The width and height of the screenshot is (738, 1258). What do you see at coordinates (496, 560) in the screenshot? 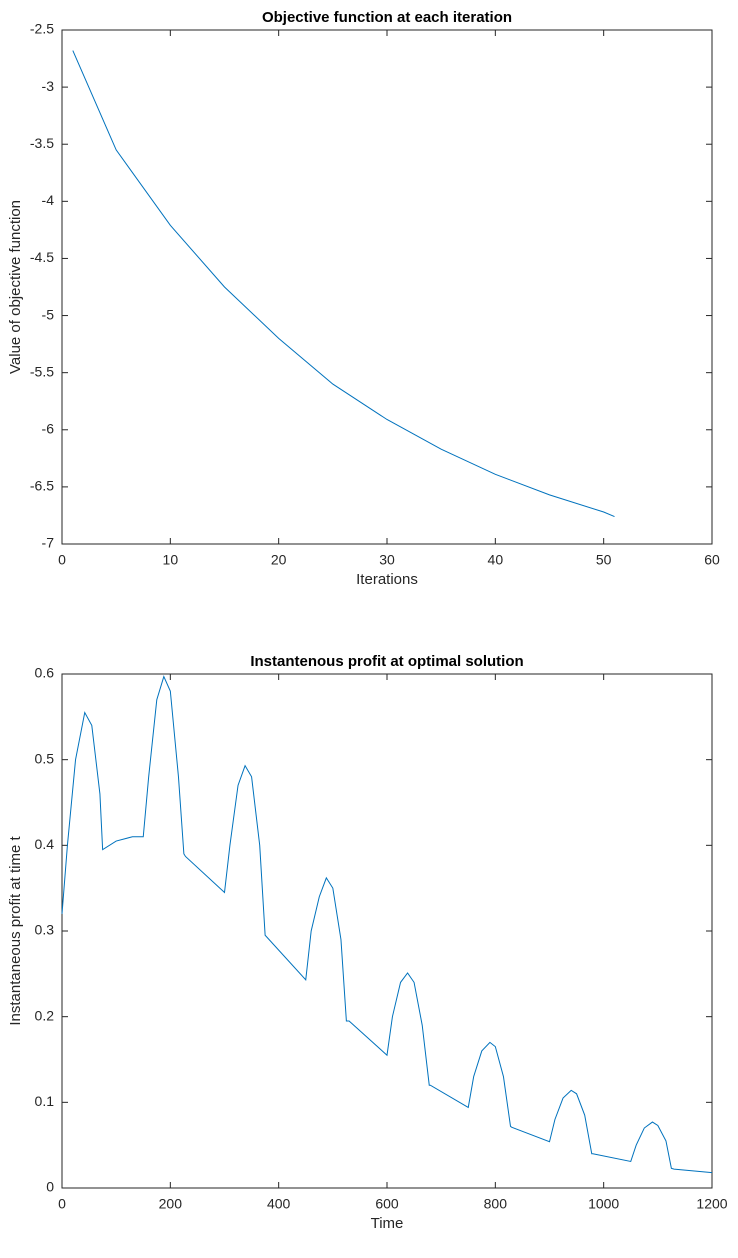
I see `x-tick-label: 40` at bounding box center [496, 560].